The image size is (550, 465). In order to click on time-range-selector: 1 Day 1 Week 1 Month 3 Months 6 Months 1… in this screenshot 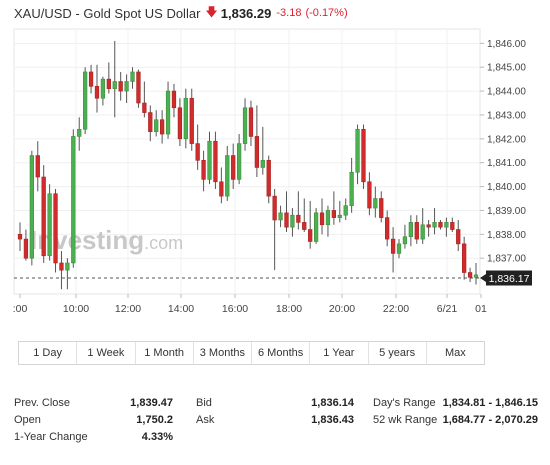, I will do `click(251, 353)`.